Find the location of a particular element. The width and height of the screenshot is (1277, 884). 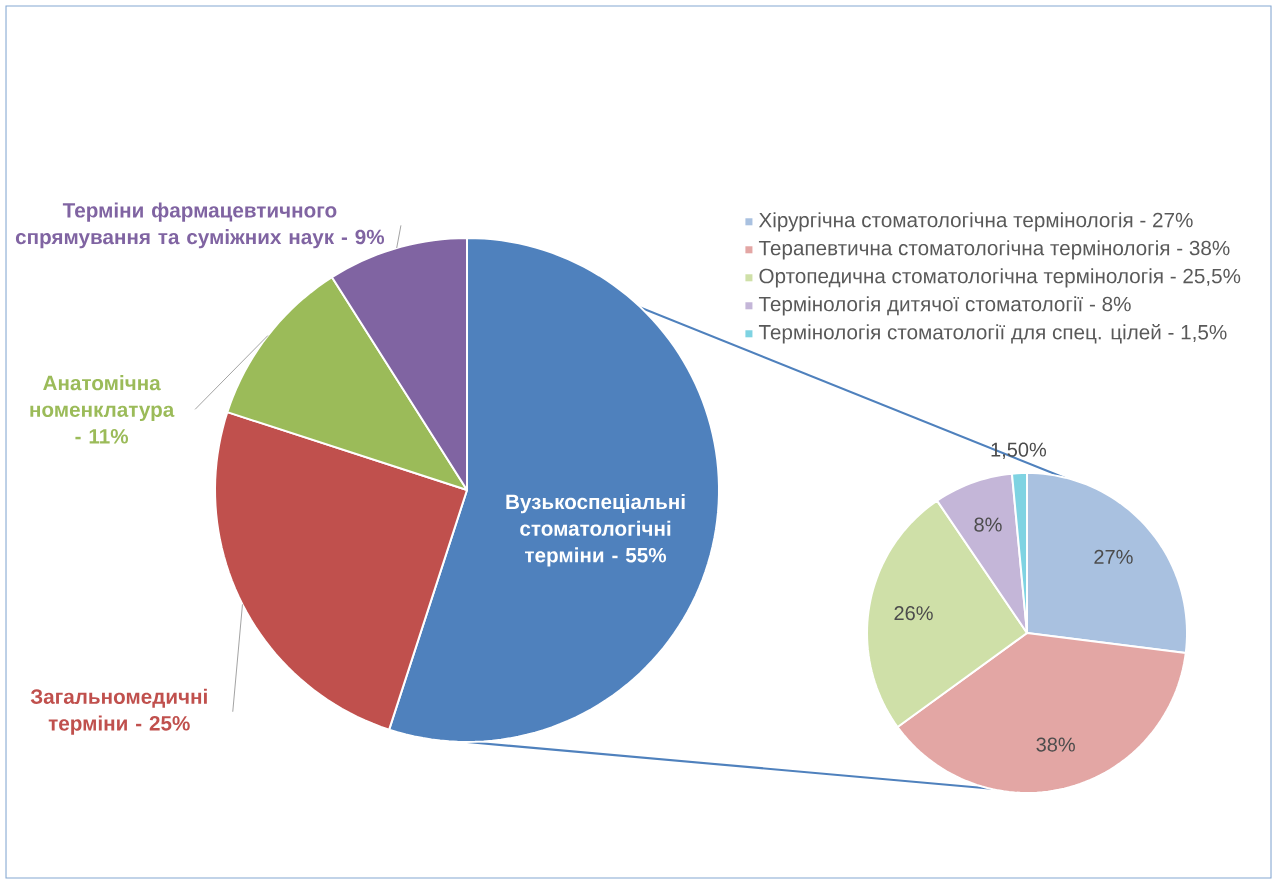

legend-label: Термінологія стоматології для спец. цілей - 1,5% is located at coordinates (992, 333).